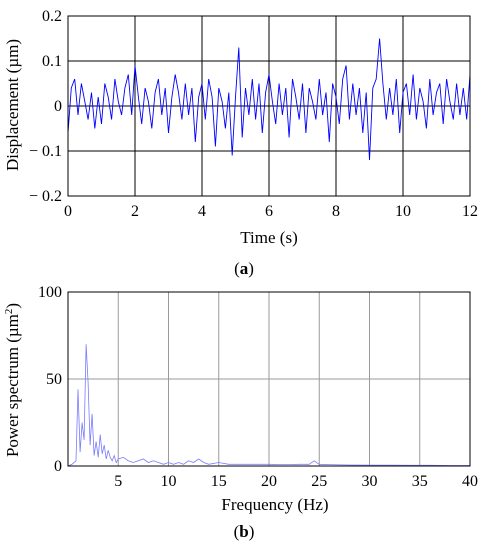  What do you see at coordinates (219, 481) in the screenshot?
I see `x-tick-label: 15` at bounding box center [219, 481].